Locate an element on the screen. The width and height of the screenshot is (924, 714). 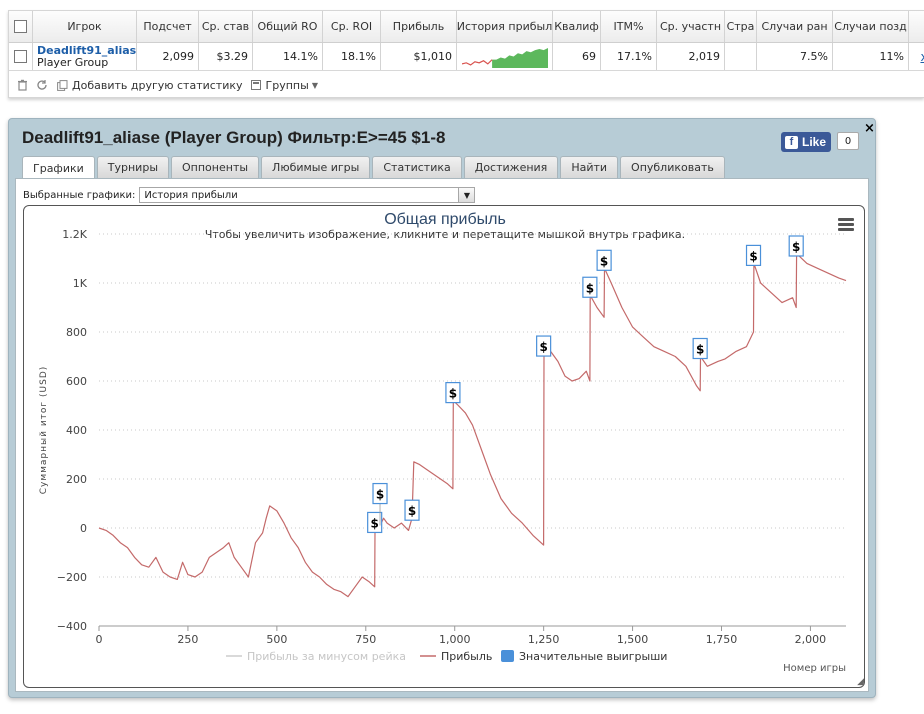
close-icon: × is located at coordinates (869, 128).